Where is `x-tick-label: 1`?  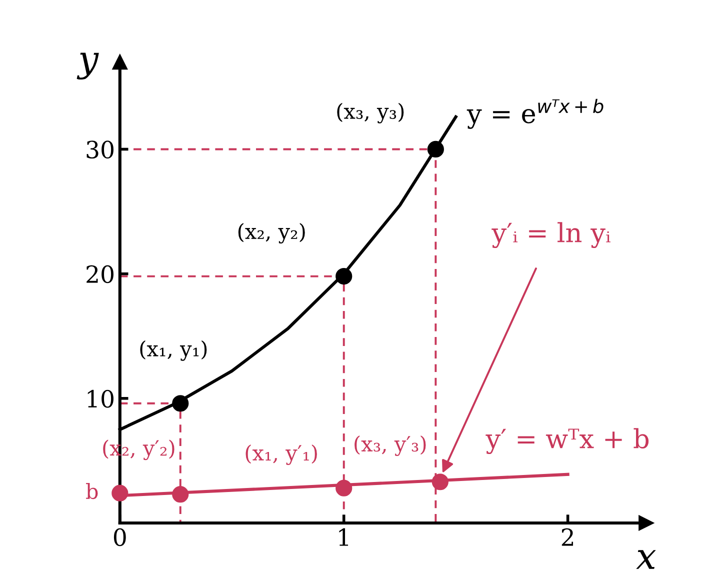 x-tick-label: 1 is located at coordinates (343, 537).